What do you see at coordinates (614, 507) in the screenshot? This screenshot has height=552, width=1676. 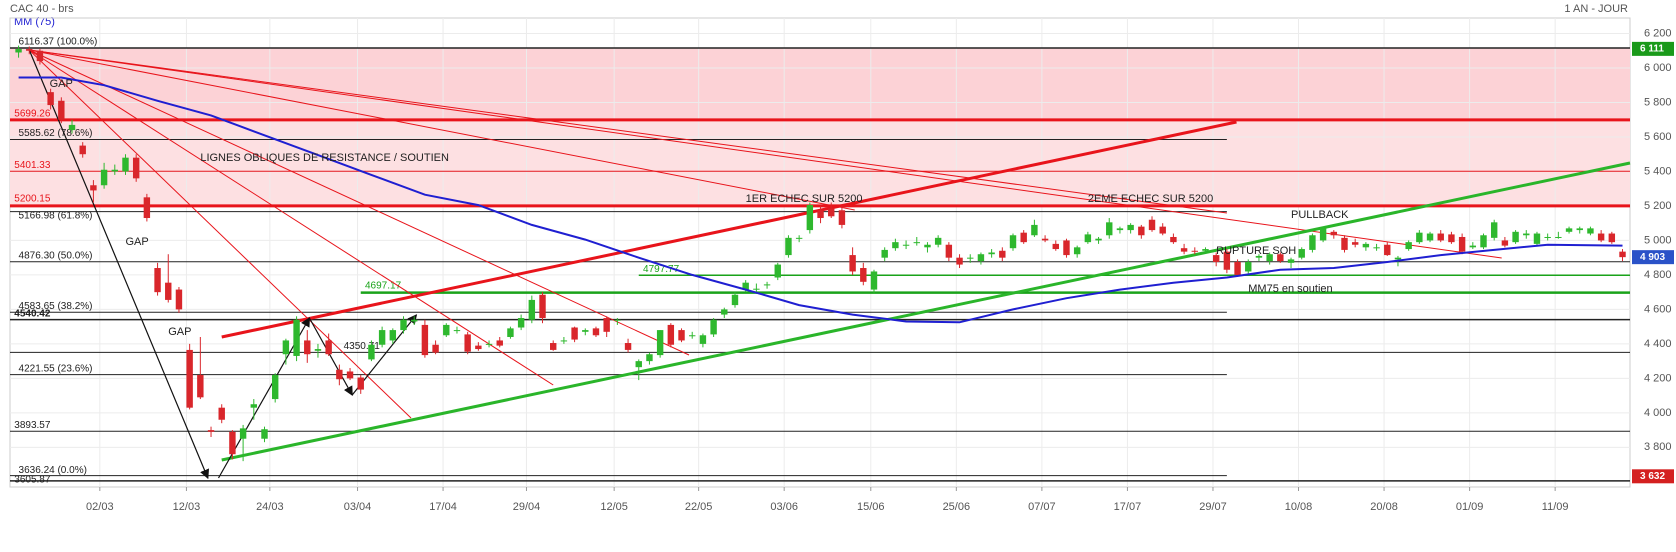 I see `x-tick-label: 12/05` at bounding box center [614, 507].